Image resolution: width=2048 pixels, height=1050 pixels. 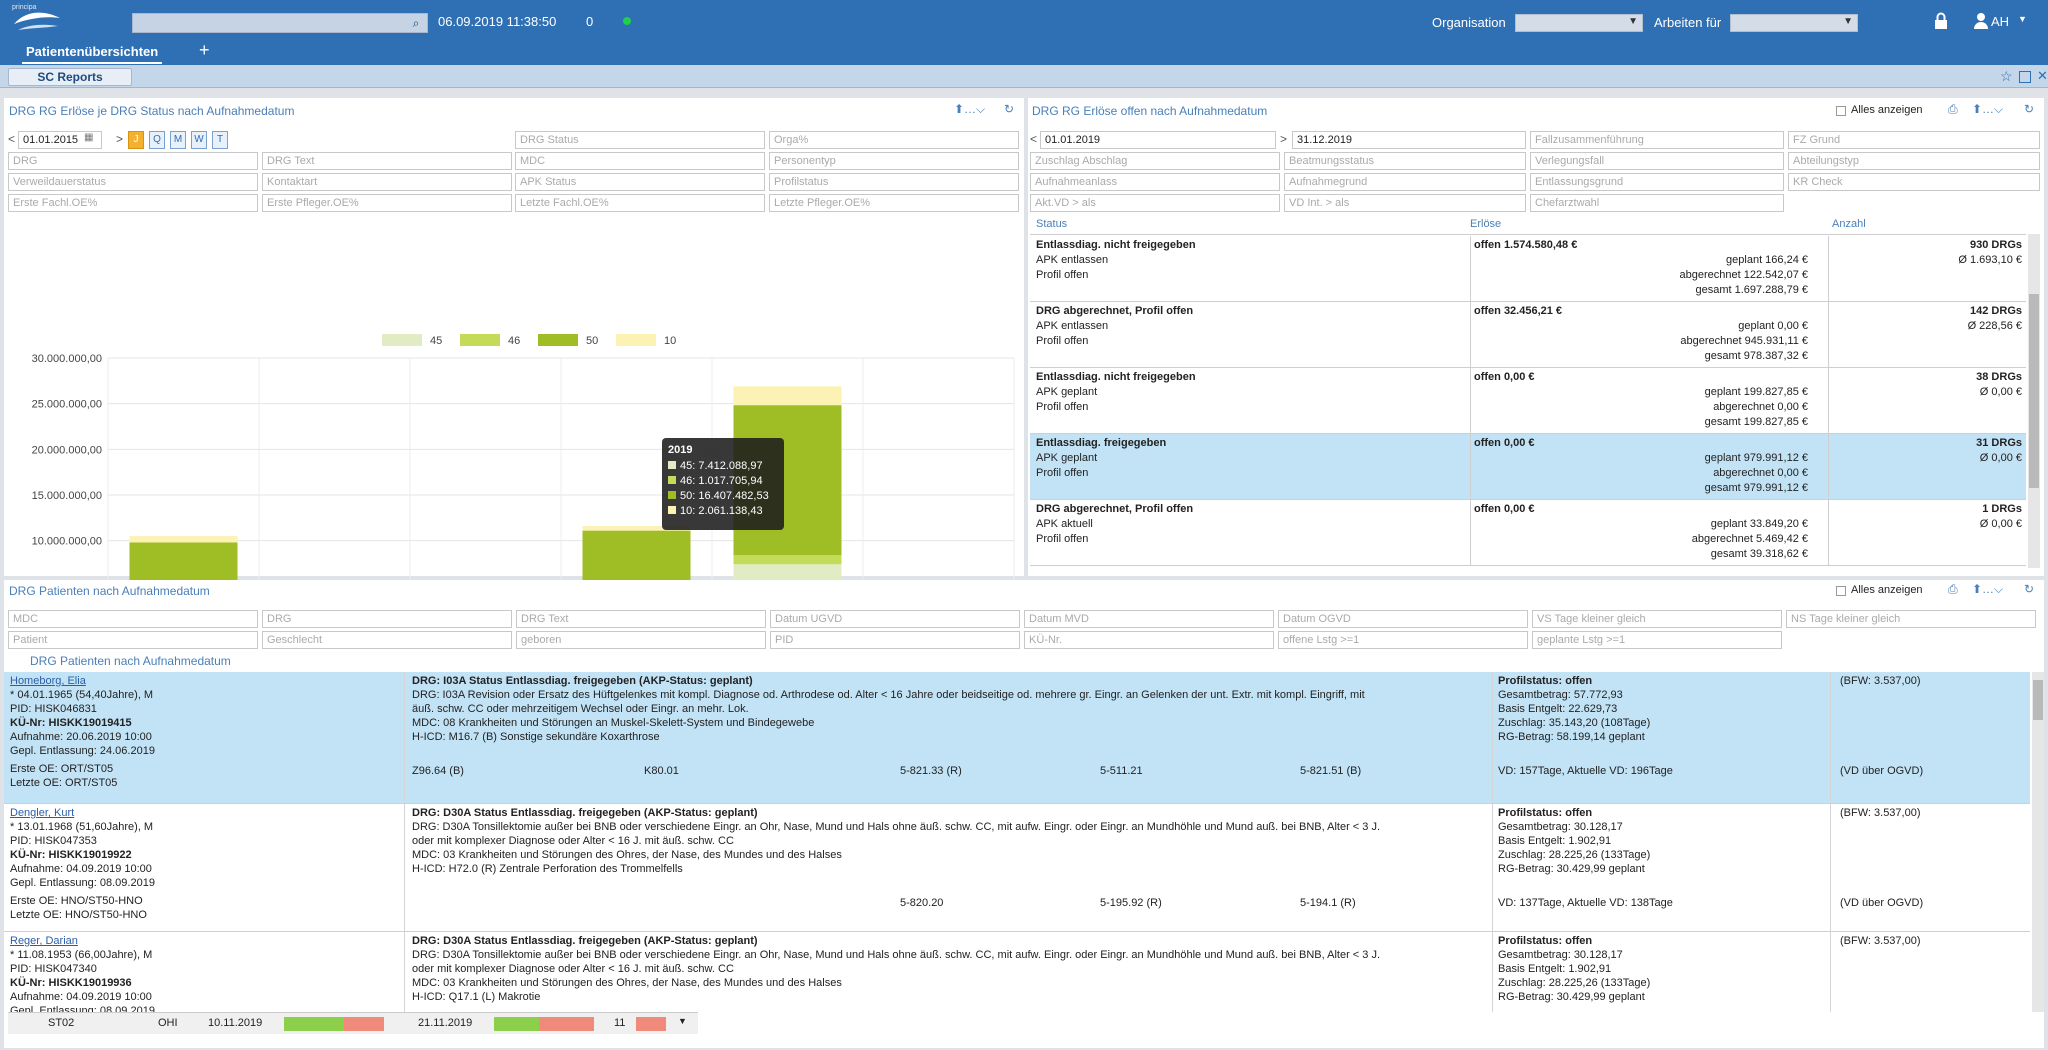 I want to click on tab-patientenuebersichten: Patientenübersichten, so click(x=92, y=54).